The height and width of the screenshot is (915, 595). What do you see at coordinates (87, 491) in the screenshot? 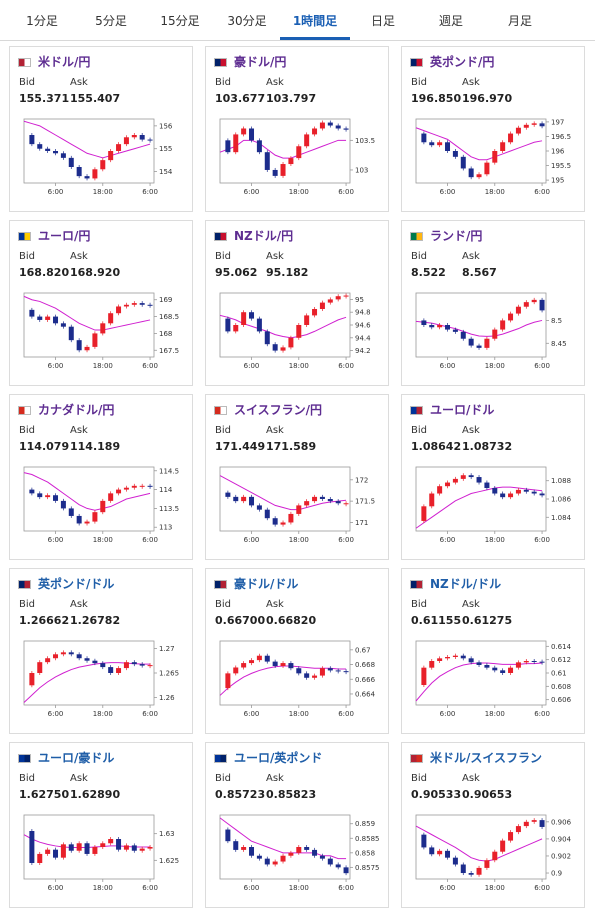
I see `moving-average` at bounding box center [87, 491].